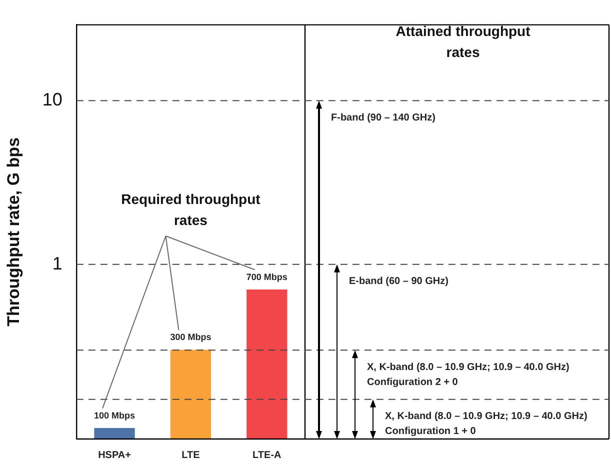 Image resolution: width=611 pixels, height=475 pixels. What do you see at coordinates (383, 118) in the screenshot?
I see `ref-line-label: F-band (90 – 140 GHz)` at bounding box center [383, 118].